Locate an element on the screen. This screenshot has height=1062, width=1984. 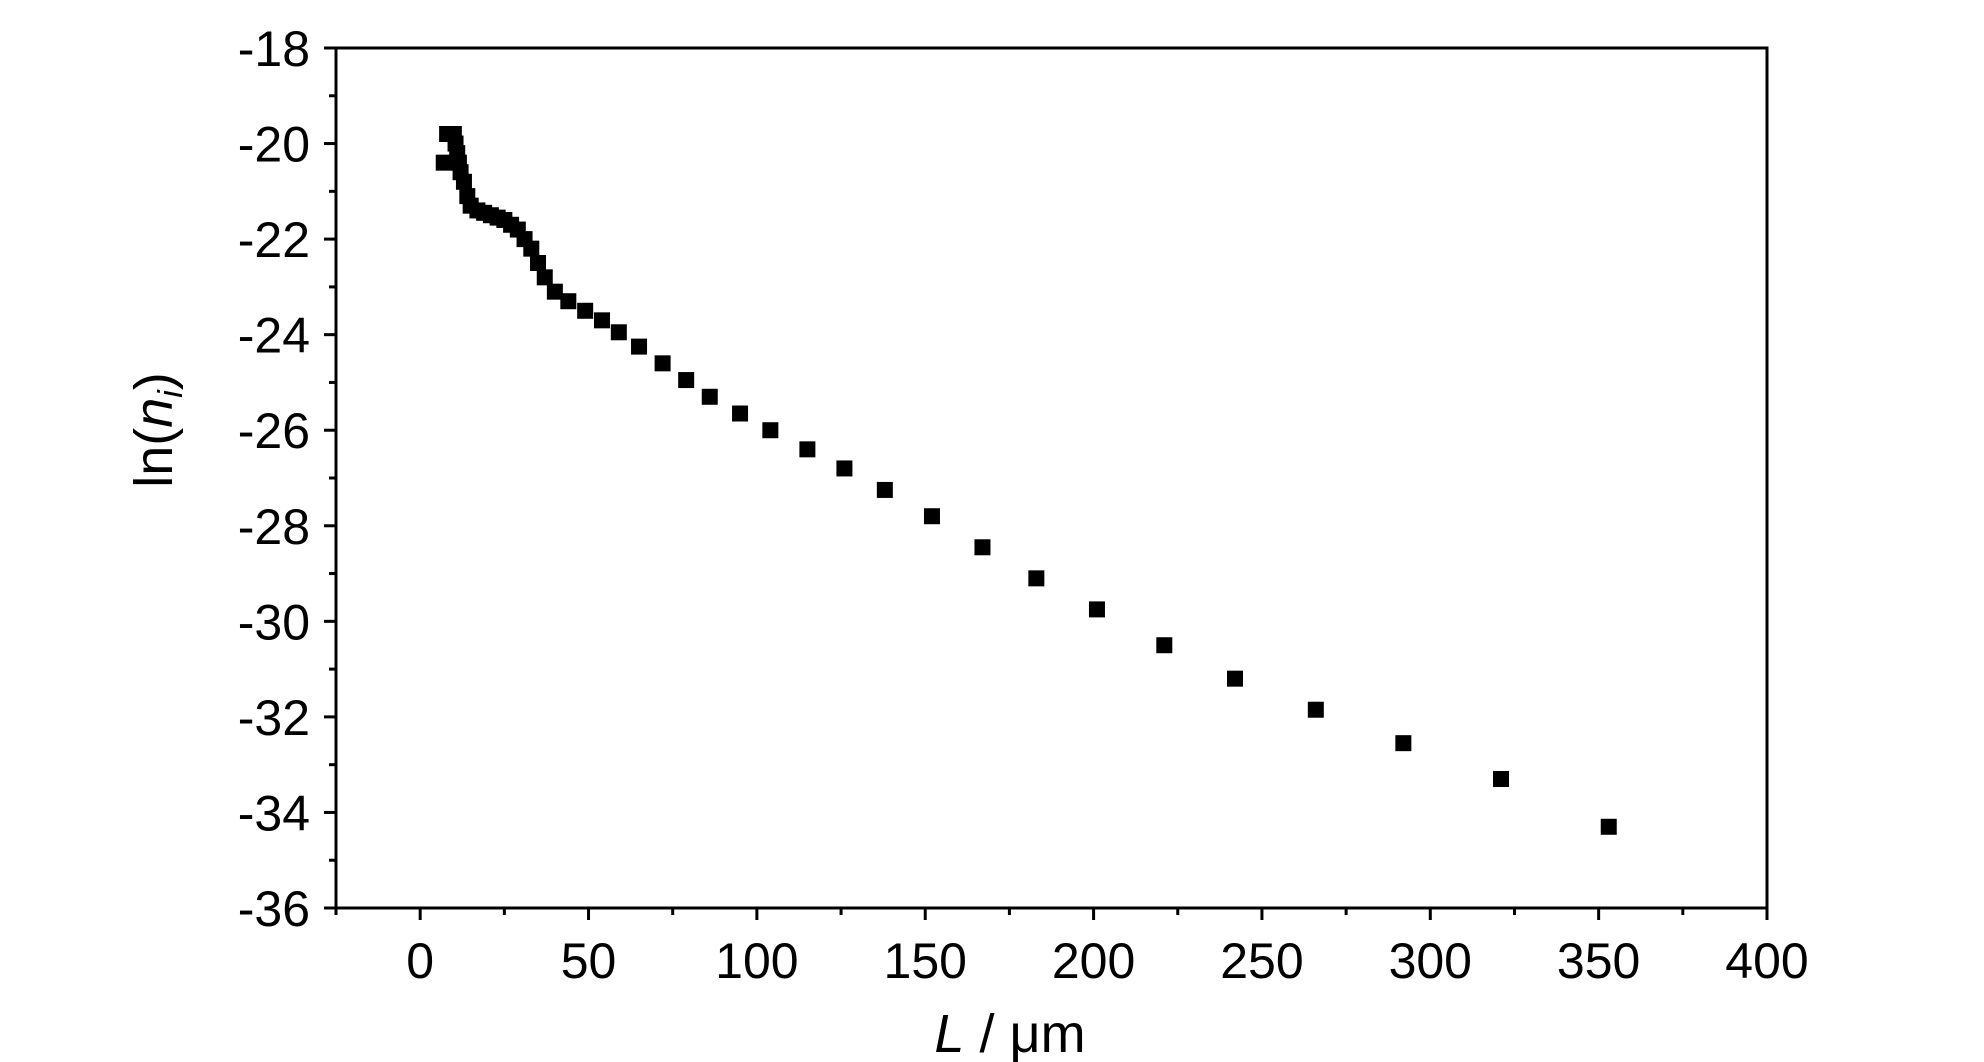
x-tick-label: 150 is located at coordinates (925, 961).